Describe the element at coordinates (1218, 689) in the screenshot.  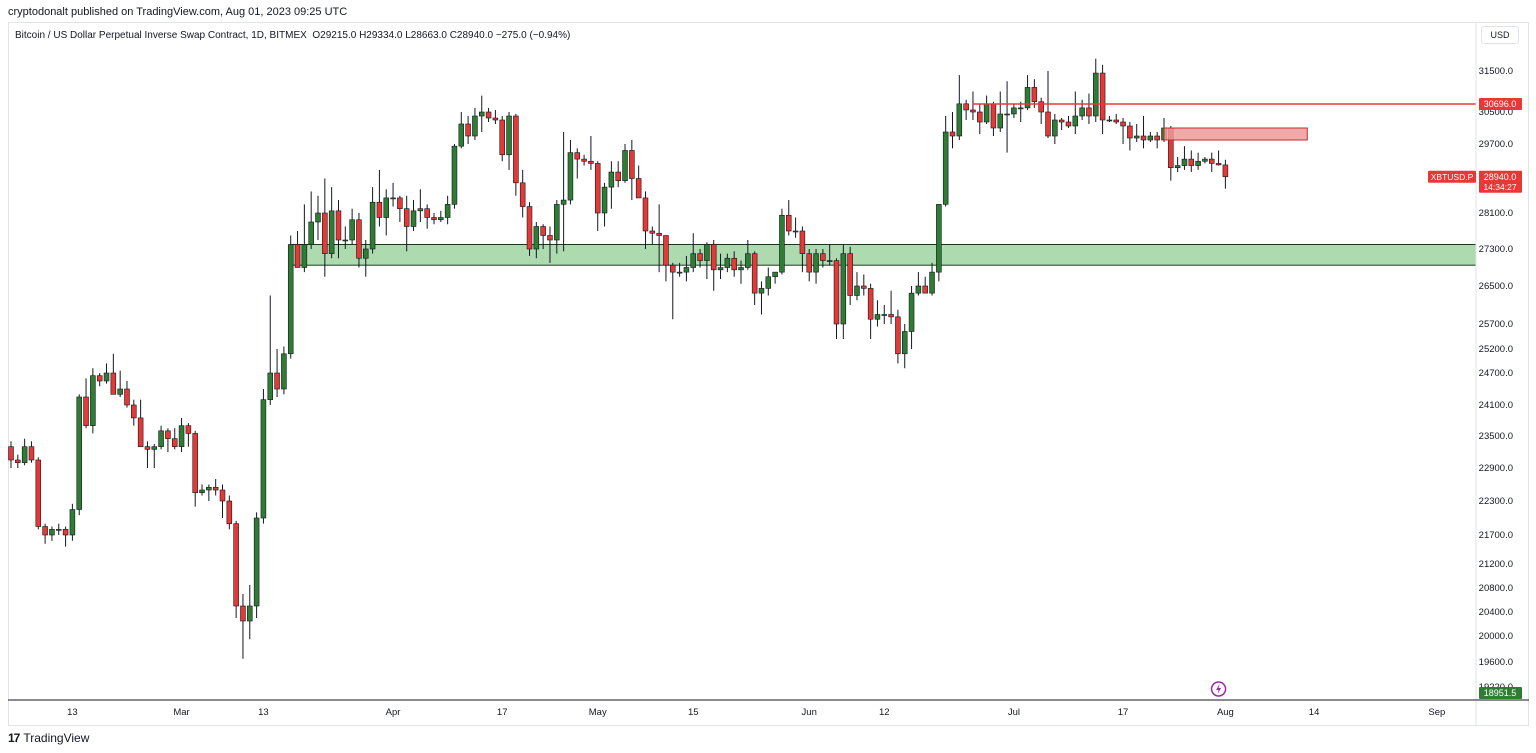
I see `lightning-event-icon` at that location.